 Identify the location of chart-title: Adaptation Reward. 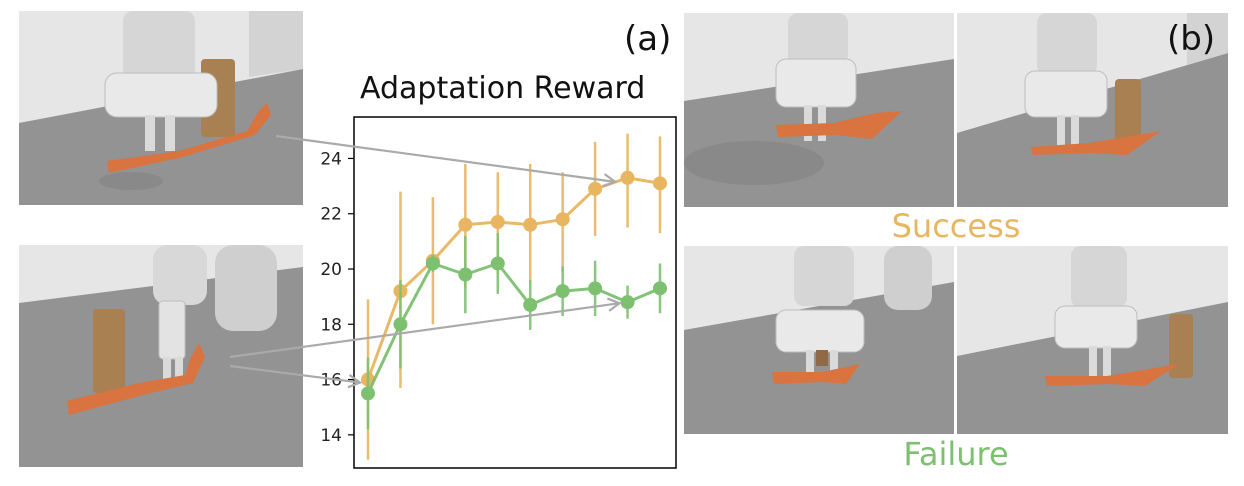
(503, 88).